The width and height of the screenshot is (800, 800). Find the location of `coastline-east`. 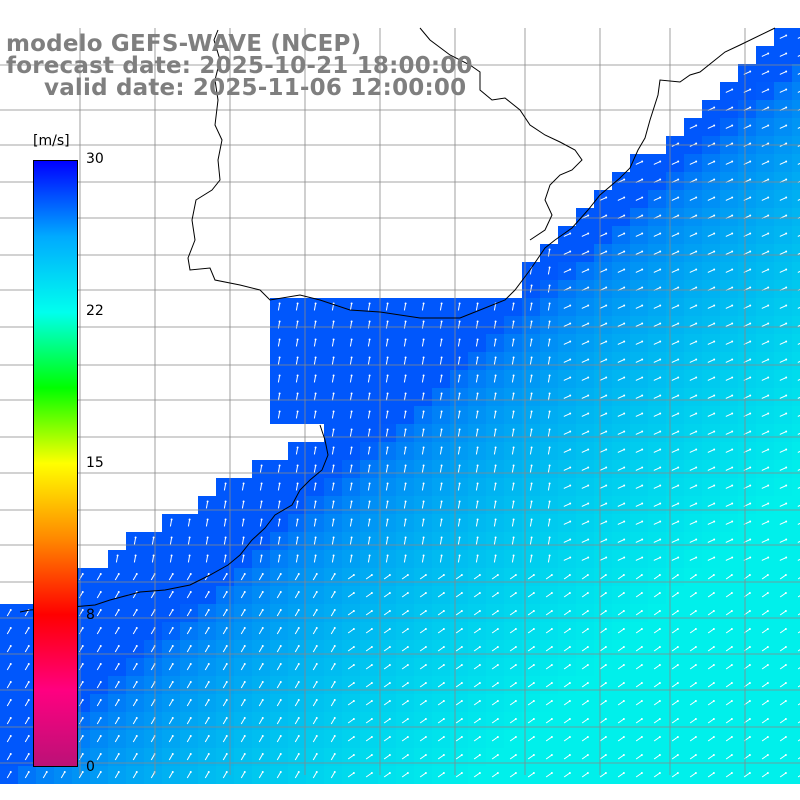

coastline-east is located at coordinates (501, 134).